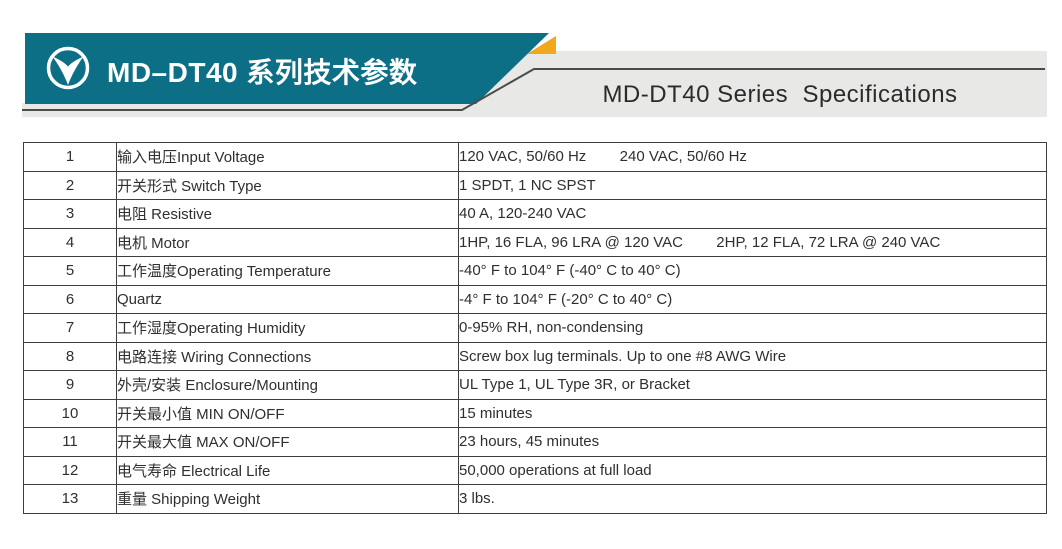 The image size is (1062, 549). I want to click on row-number: 10, so click(70, 413).